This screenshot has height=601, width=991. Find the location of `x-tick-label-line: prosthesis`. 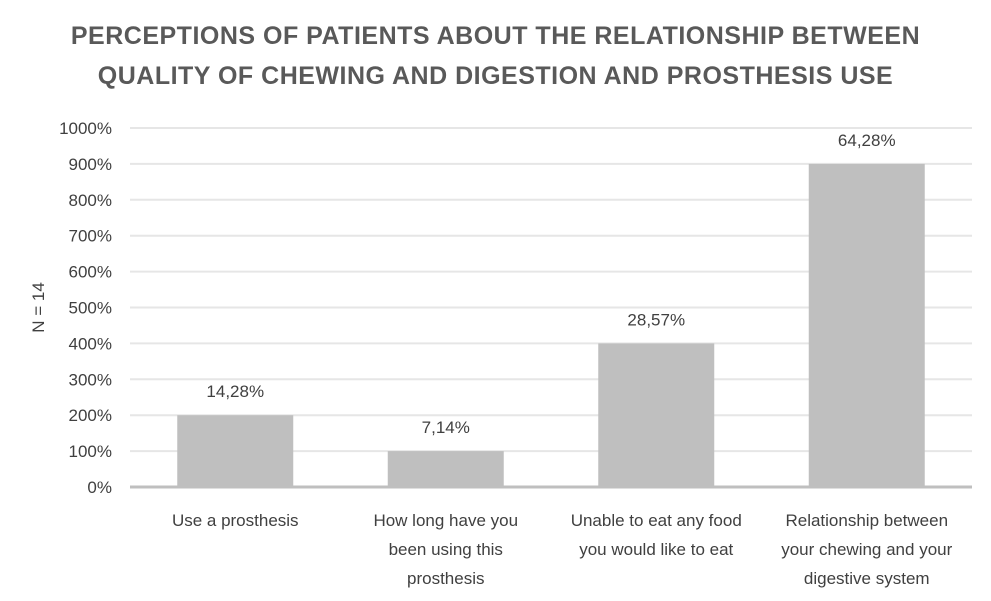

x-tick-label-line: prosthesis is located at coordinates (445, 578).